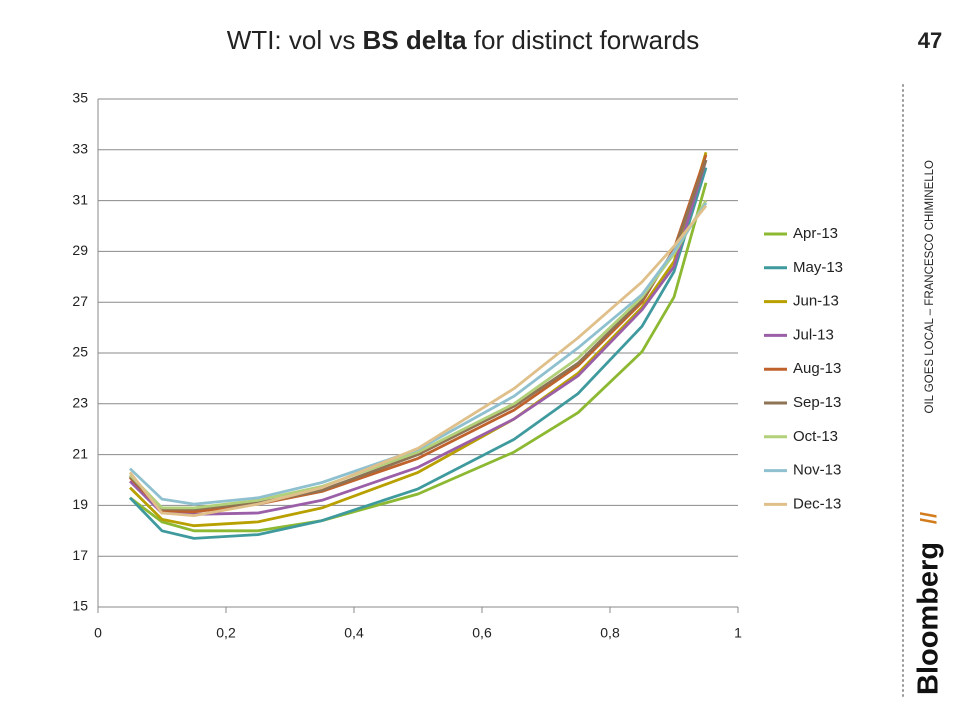 The width and height of the screenshot is (960, 720). I want to click on legend-label: Aug-13, so click(817, 368).